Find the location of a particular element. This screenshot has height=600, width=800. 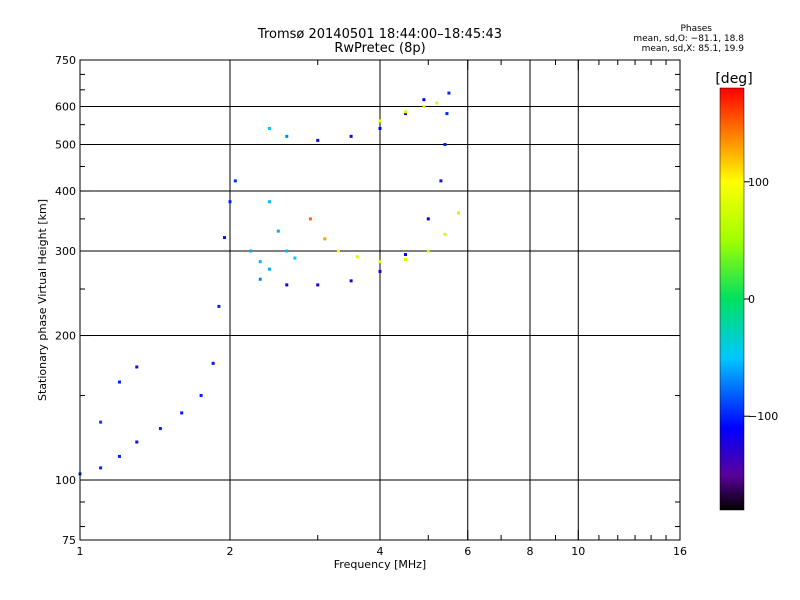

y-axis-label: Stationary phase Virtual Height [km] is located at coordinates (42, 300).